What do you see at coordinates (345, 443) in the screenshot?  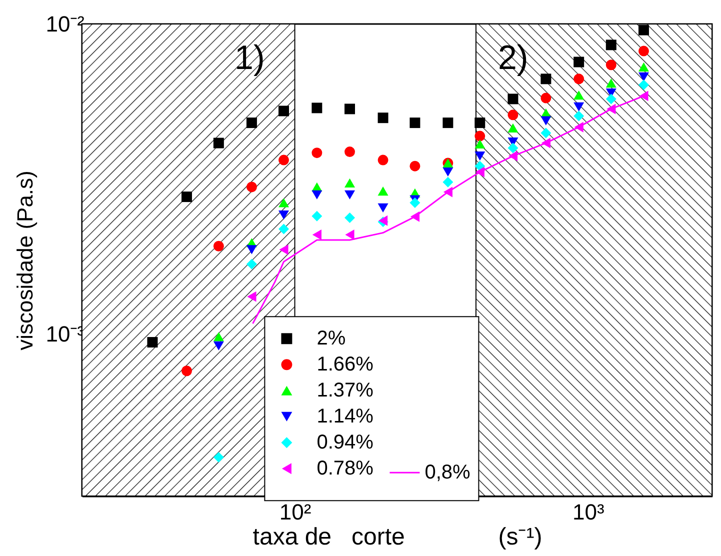 I see `legend-label: 0.94%` at bounding box center [345, 443].